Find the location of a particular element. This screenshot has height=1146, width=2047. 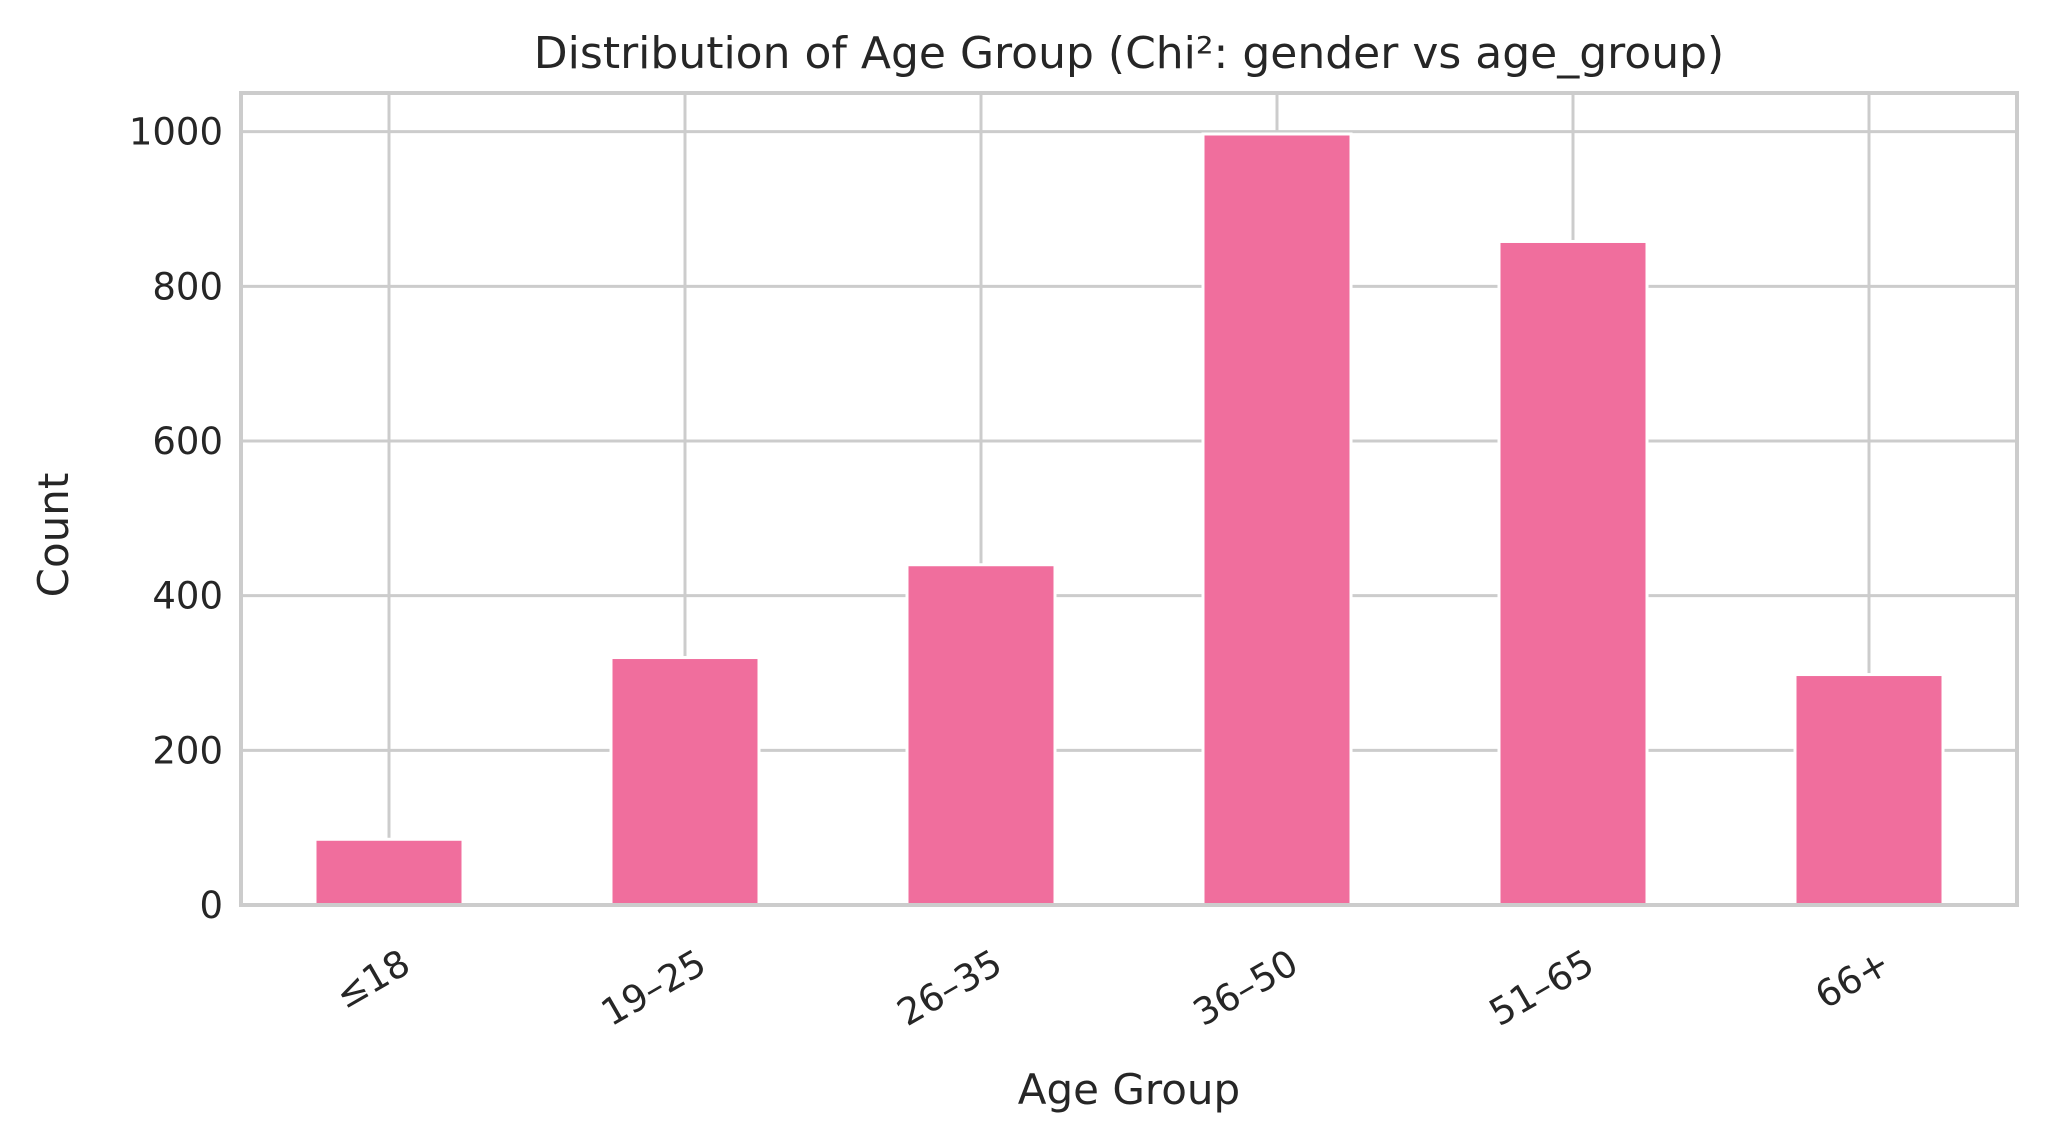

y-axis-label: Count is located at coordinates (53, 535).